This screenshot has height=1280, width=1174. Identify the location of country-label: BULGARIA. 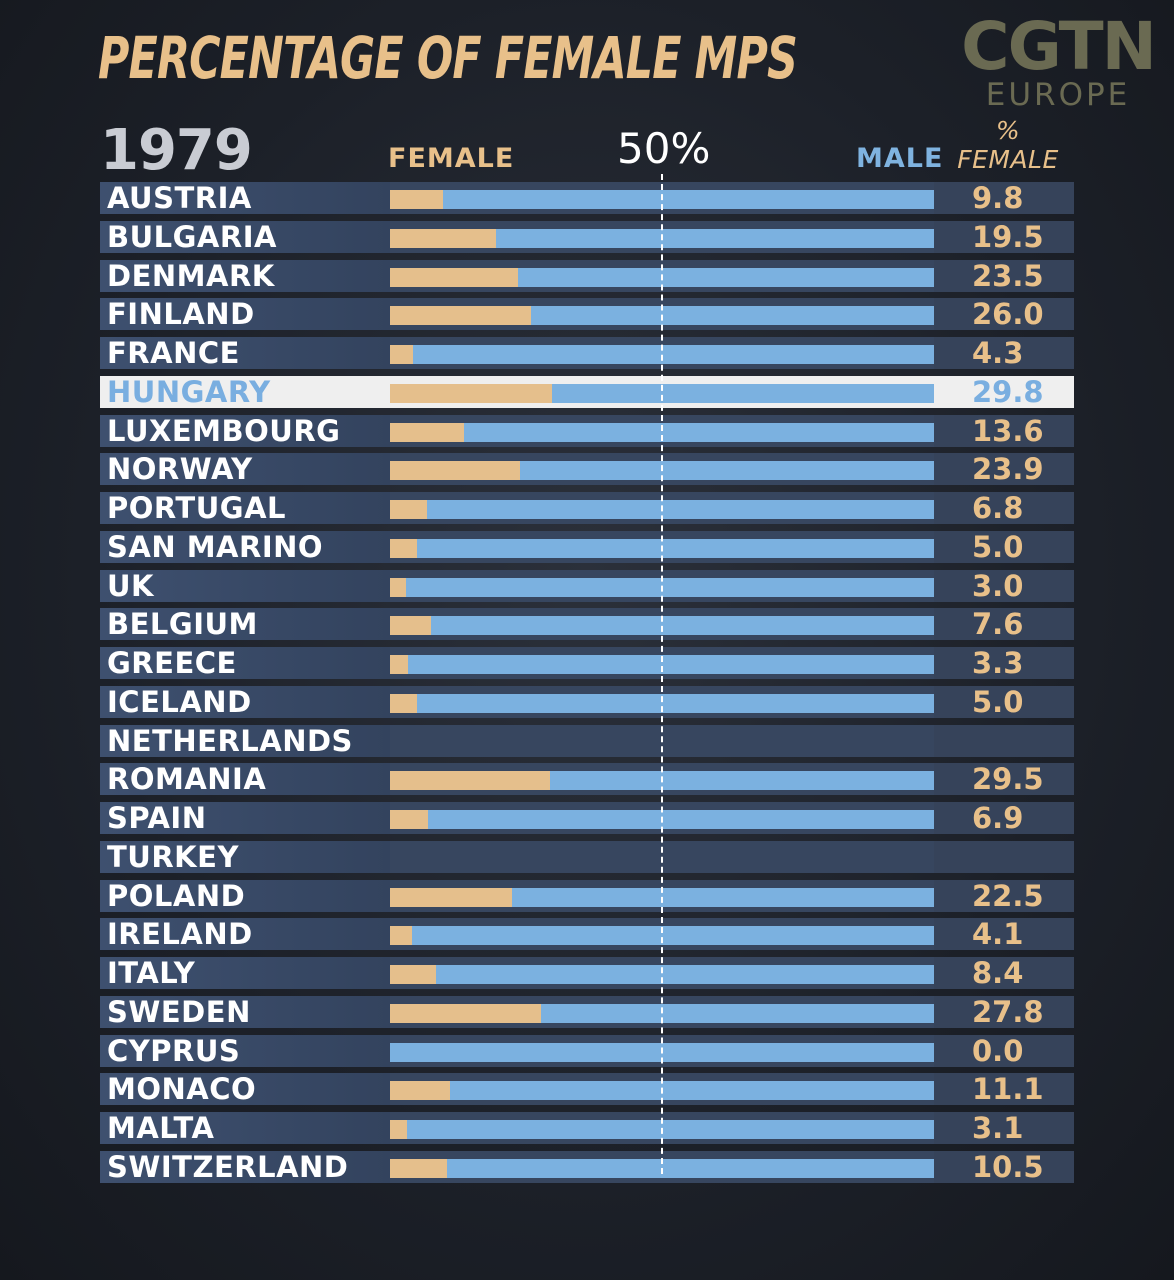
(192, 236).